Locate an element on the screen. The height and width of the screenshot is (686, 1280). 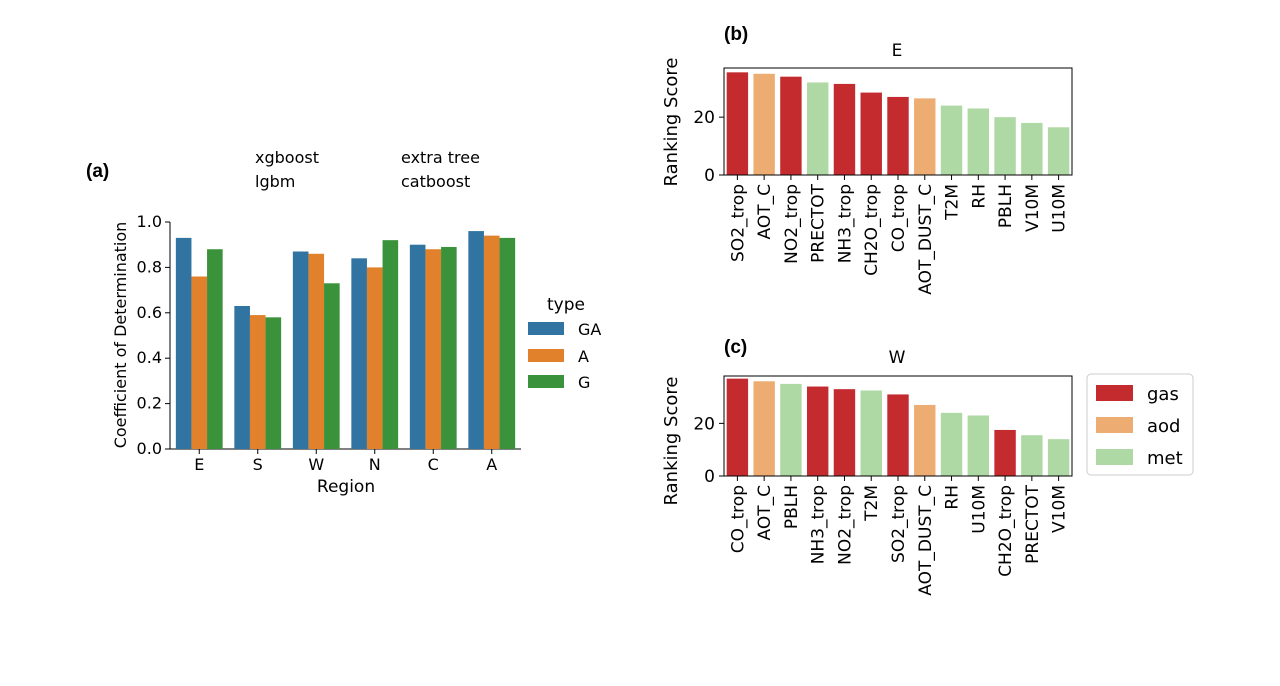
chart-c-xtick-label: SO2_trop is located at coordinates (899, 524).